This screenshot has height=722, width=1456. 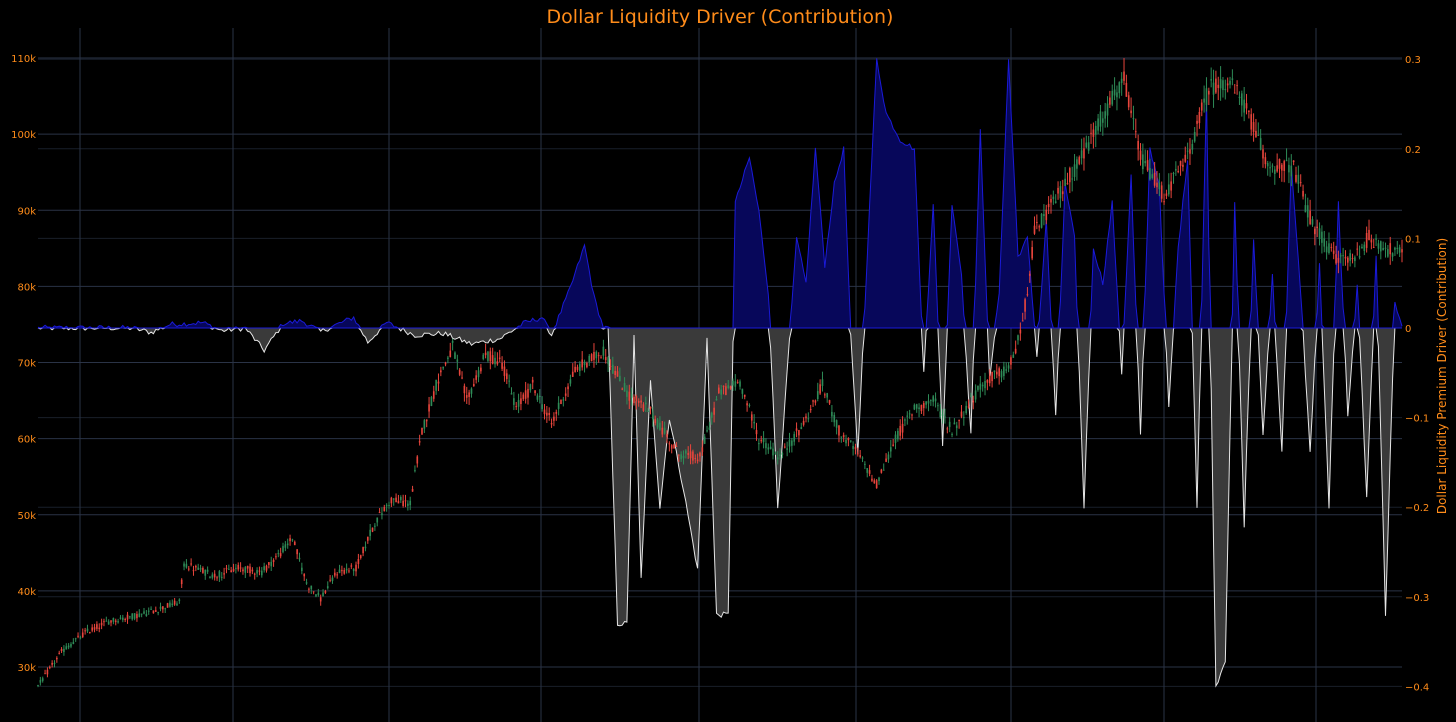 I want to click on right-tick-label: 0, so click(x=1408, y=329).